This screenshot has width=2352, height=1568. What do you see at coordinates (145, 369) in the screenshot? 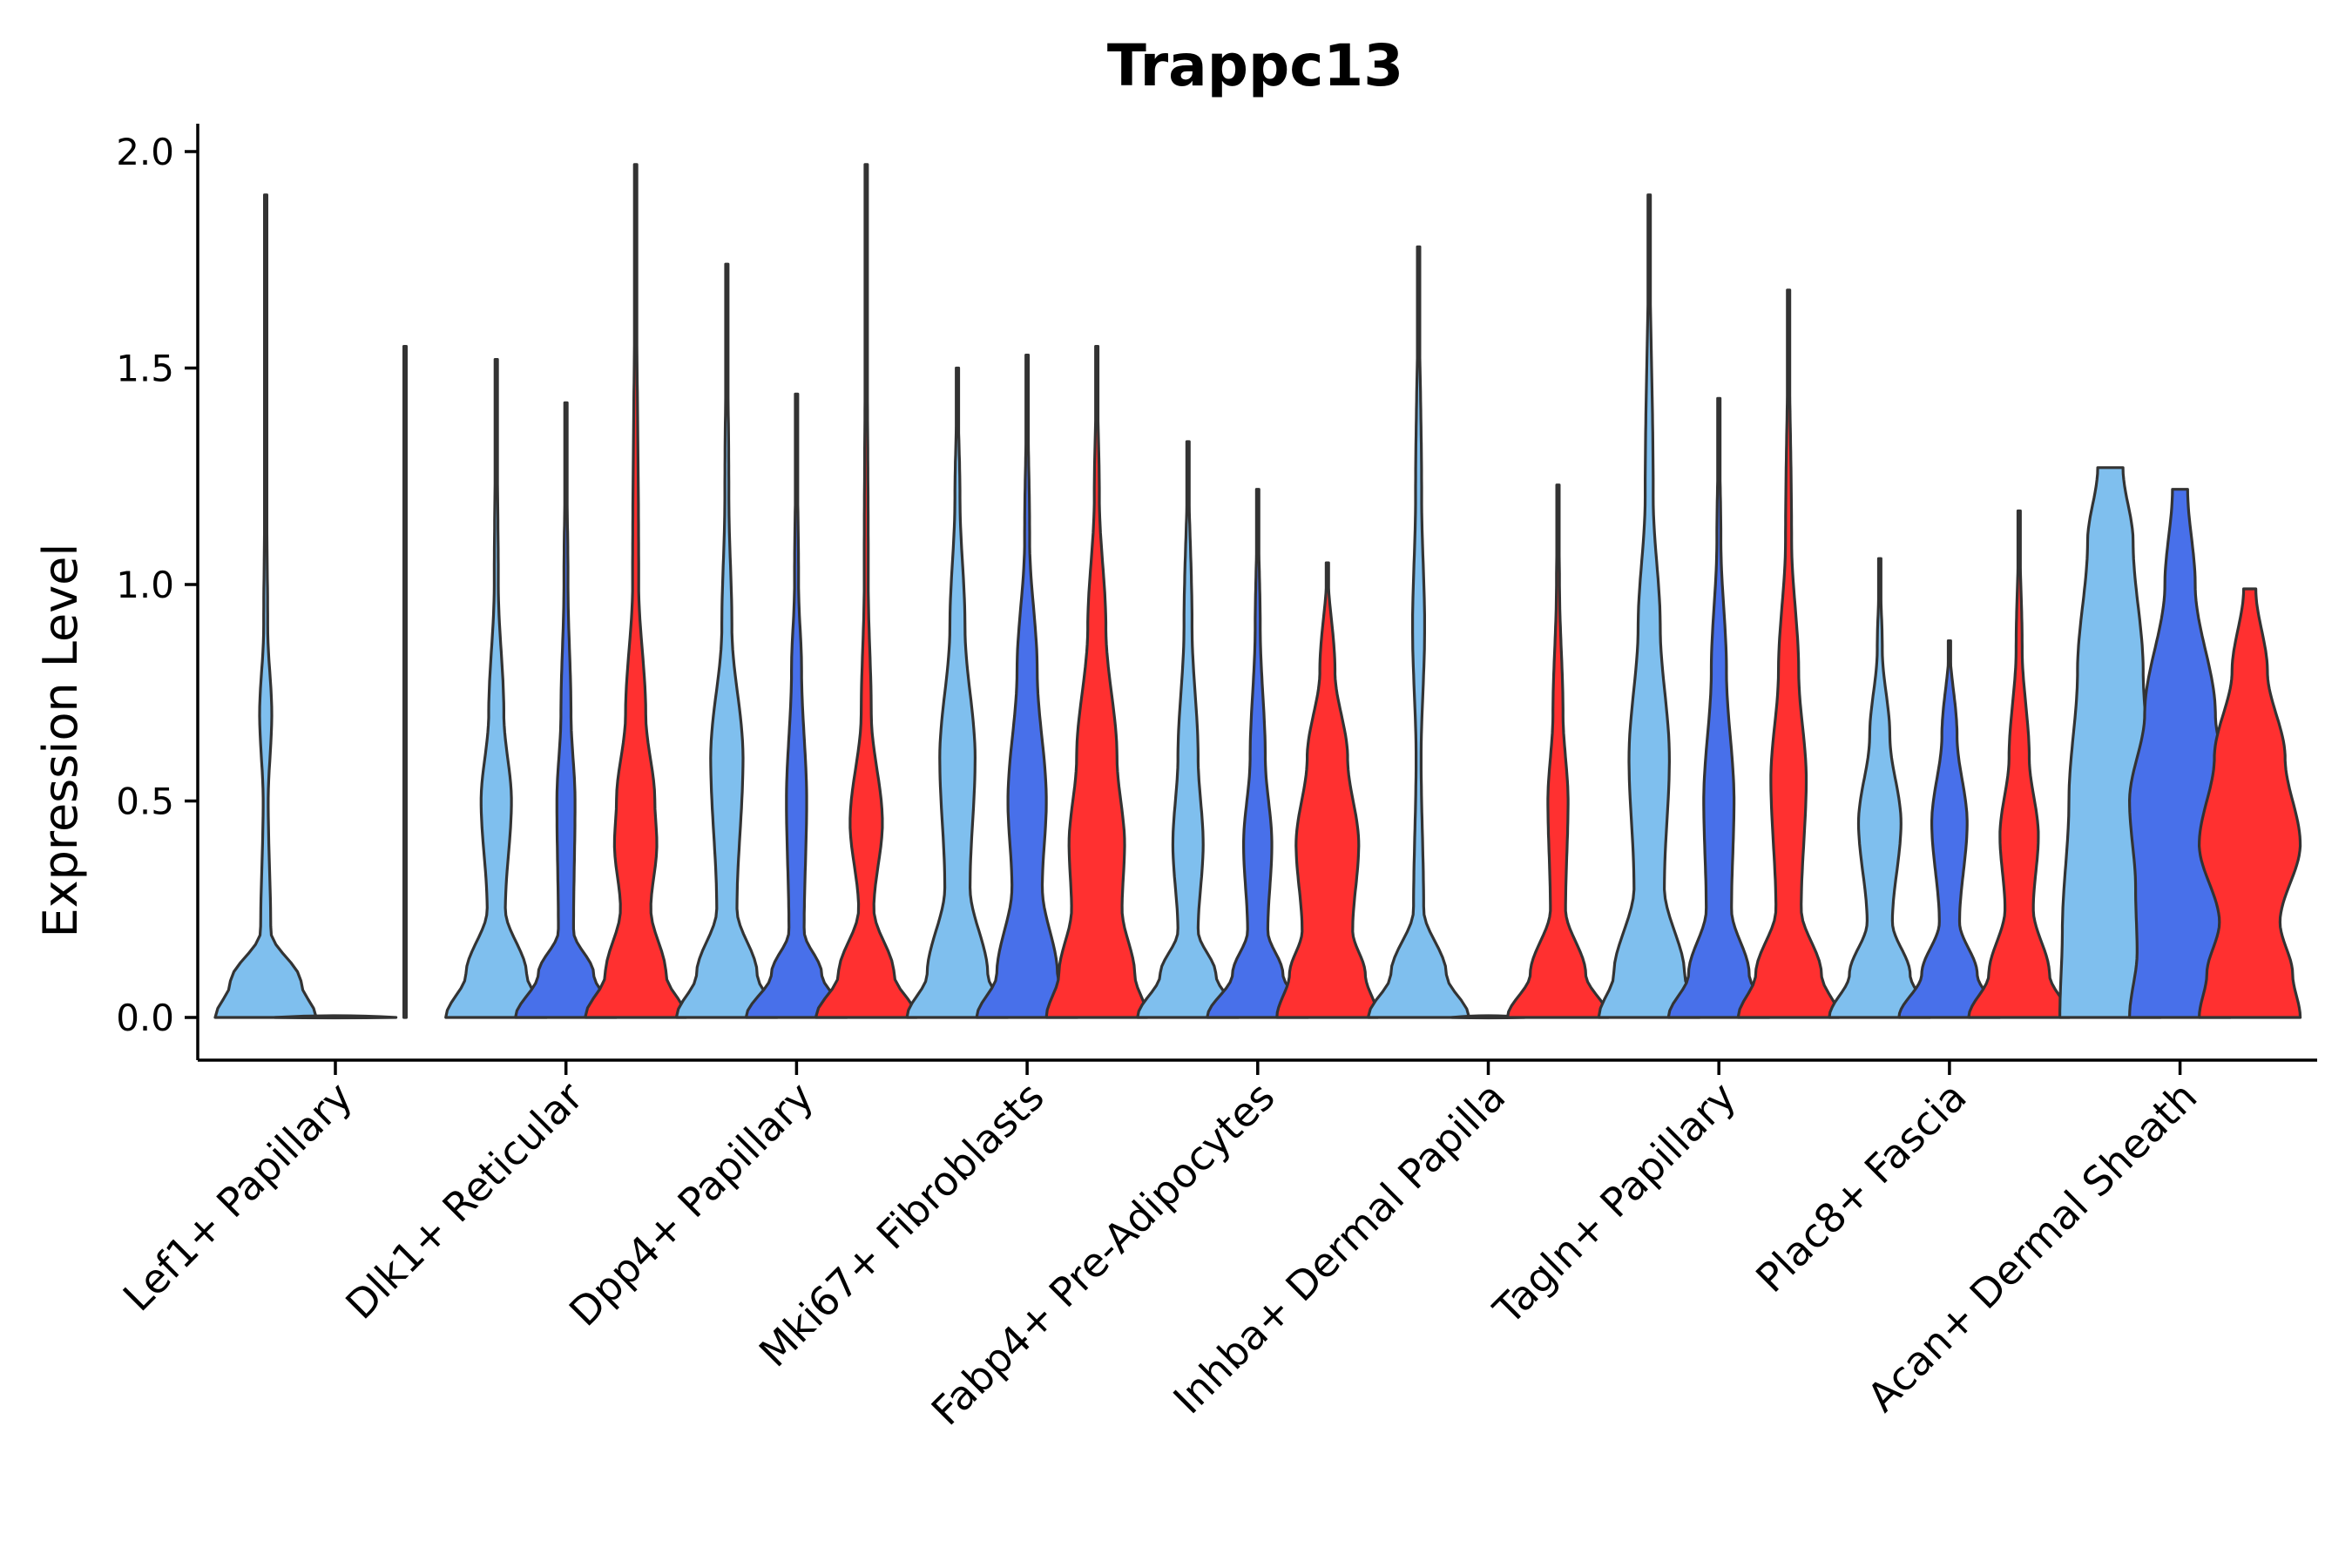
I see `y-tick-label: 1.5` at bounding box center [145, 369].